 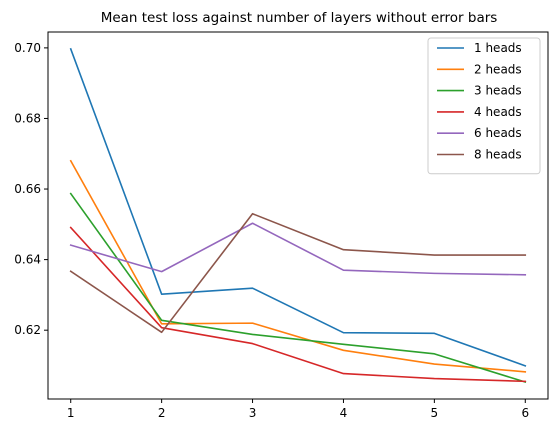 I want to click on y-tick-label: 0.64, so click(x=27, y=260).